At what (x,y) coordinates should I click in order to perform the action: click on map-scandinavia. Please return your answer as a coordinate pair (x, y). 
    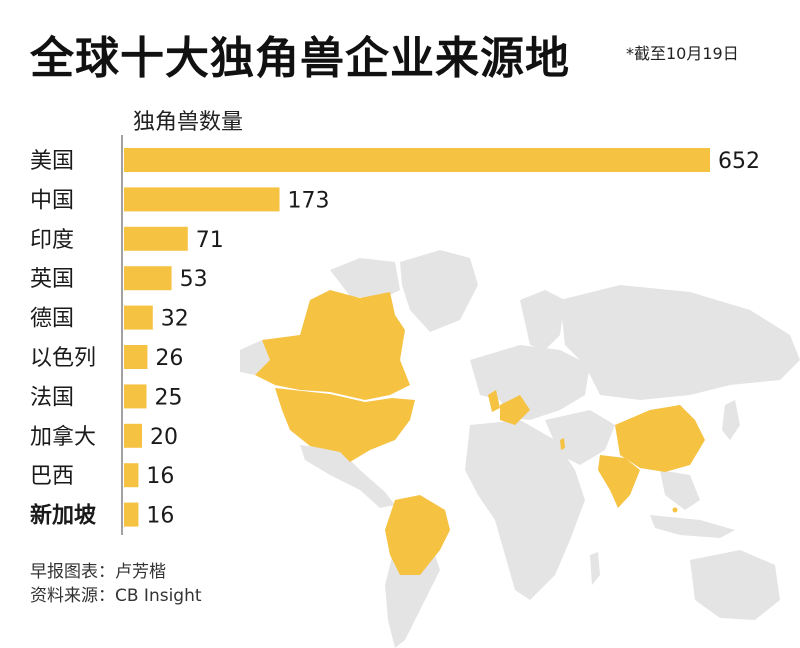
    Looking at the image, I should click on (542, 320).